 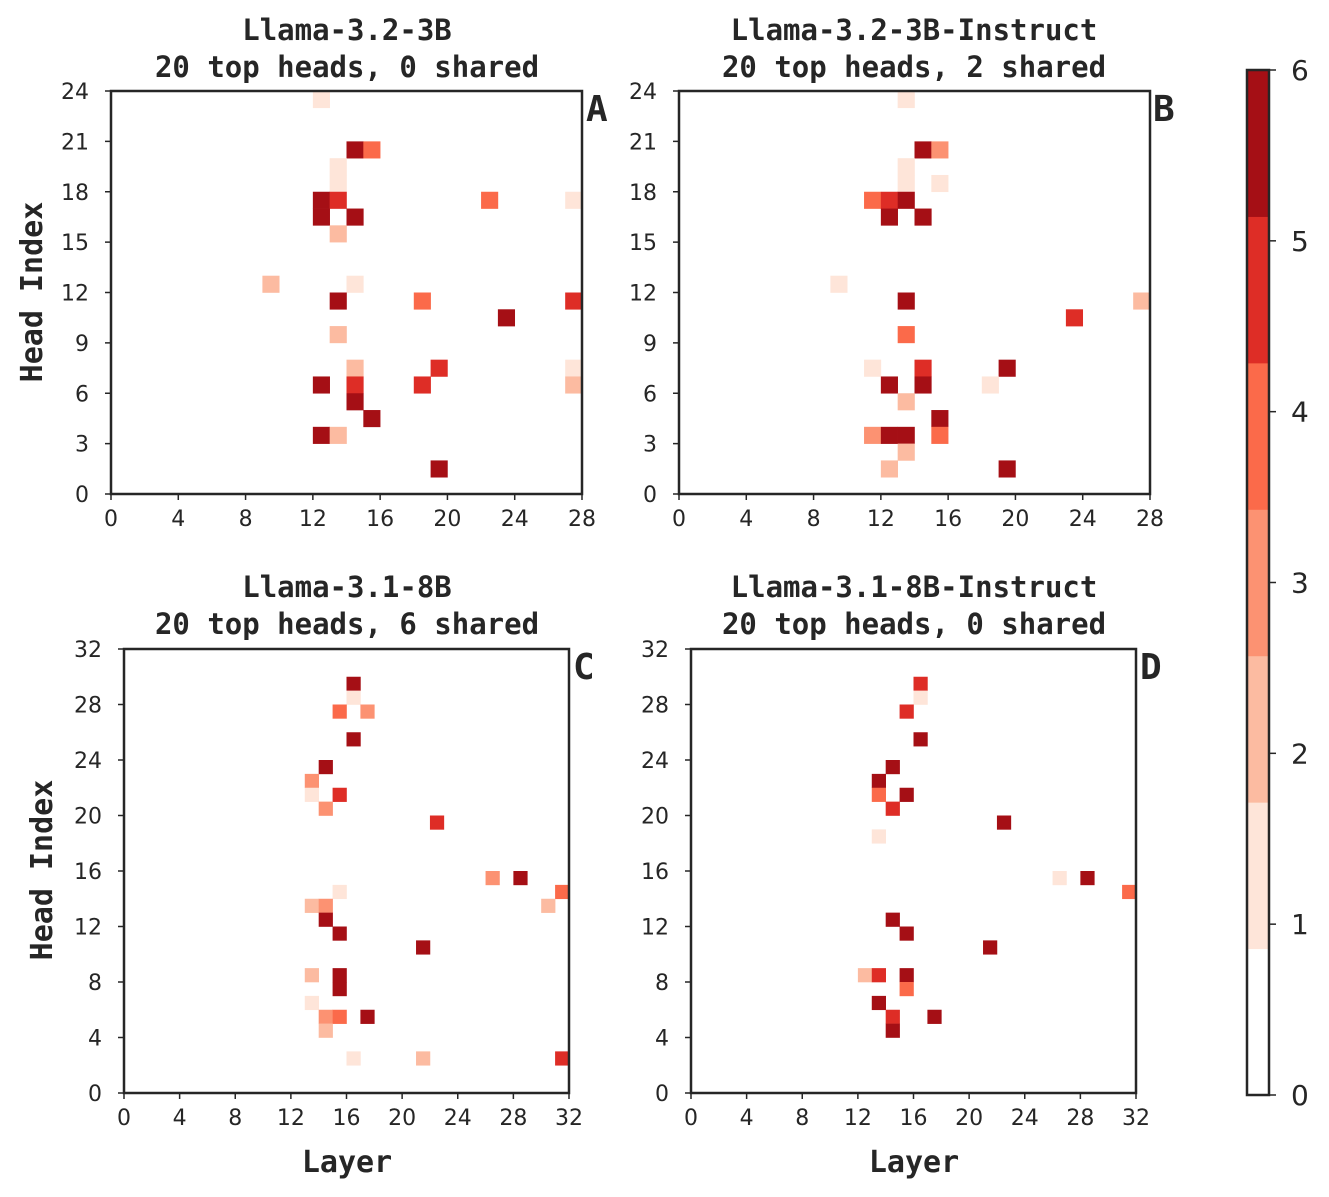 I want to click on panel-b-y-ticks: 0 3 6 9 12 15 18 21 24, so click(x=654, y=294).